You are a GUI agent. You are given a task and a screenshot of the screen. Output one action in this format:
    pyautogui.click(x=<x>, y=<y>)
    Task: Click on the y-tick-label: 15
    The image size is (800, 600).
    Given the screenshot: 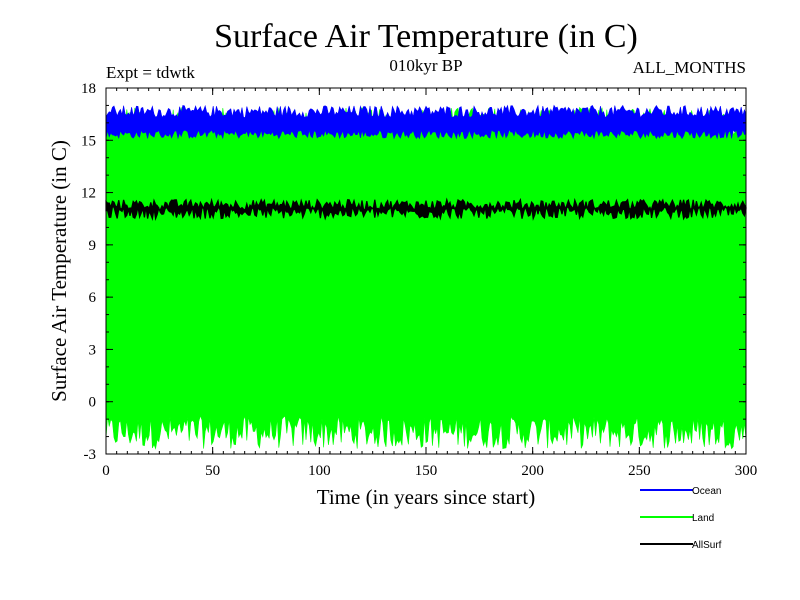 What is the action you would take?
    pyautogui.click(x=88, y=141)
    